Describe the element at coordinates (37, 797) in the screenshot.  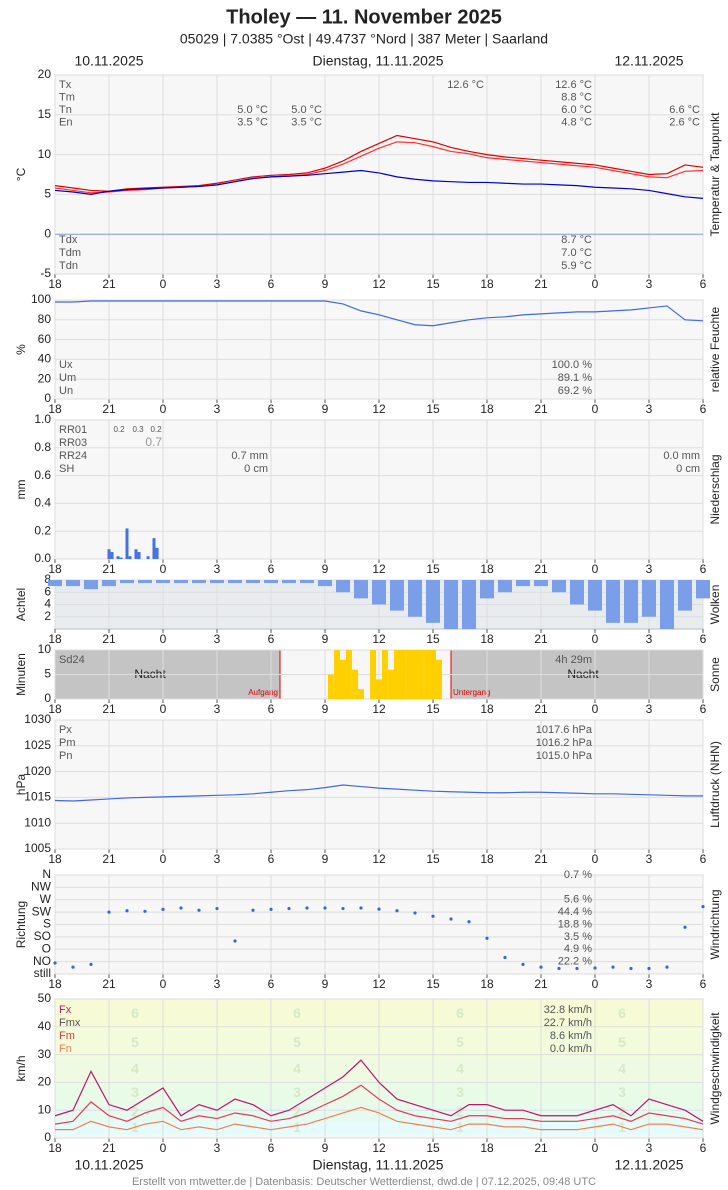
I see `y-tick-label: 1015` at that location.